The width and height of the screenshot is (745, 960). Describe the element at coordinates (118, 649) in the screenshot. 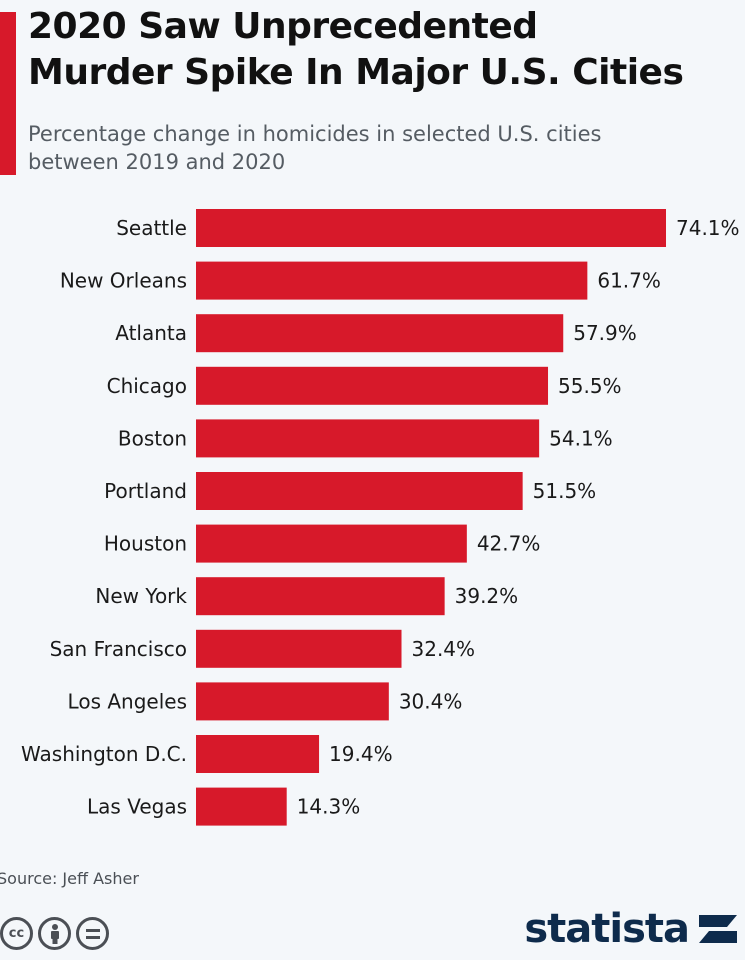

I see `category-label: San Francisco` at that location.